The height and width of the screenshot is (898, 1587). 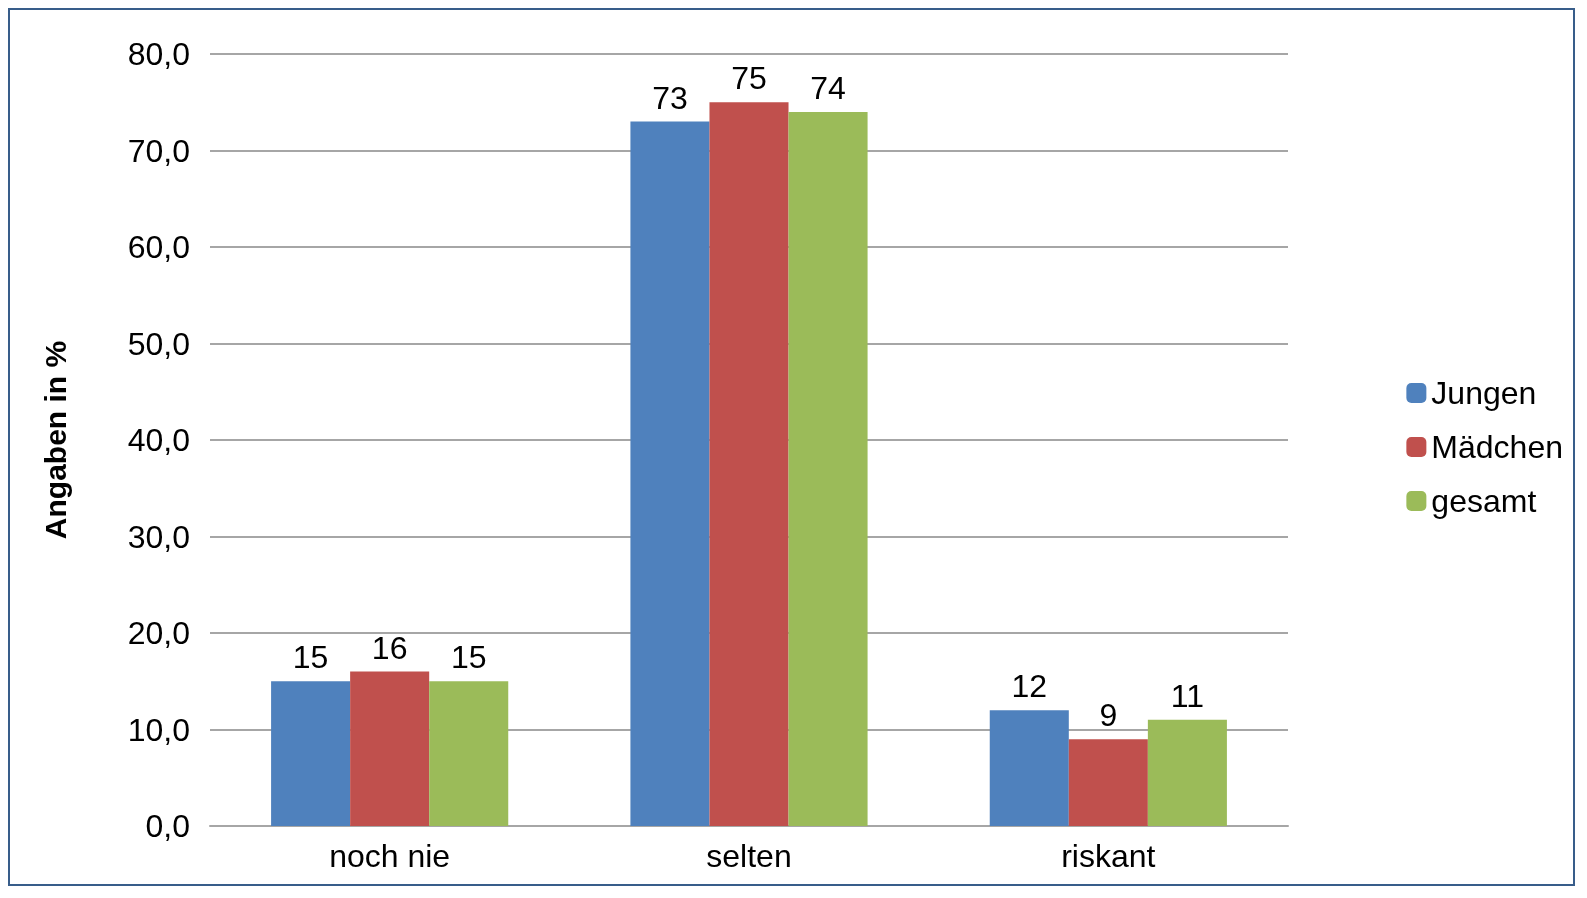 What do you see at coordinates (158, 440) in the screenshot?
I see `y-tick-label: 40,0` at bounding box center [158, 440].